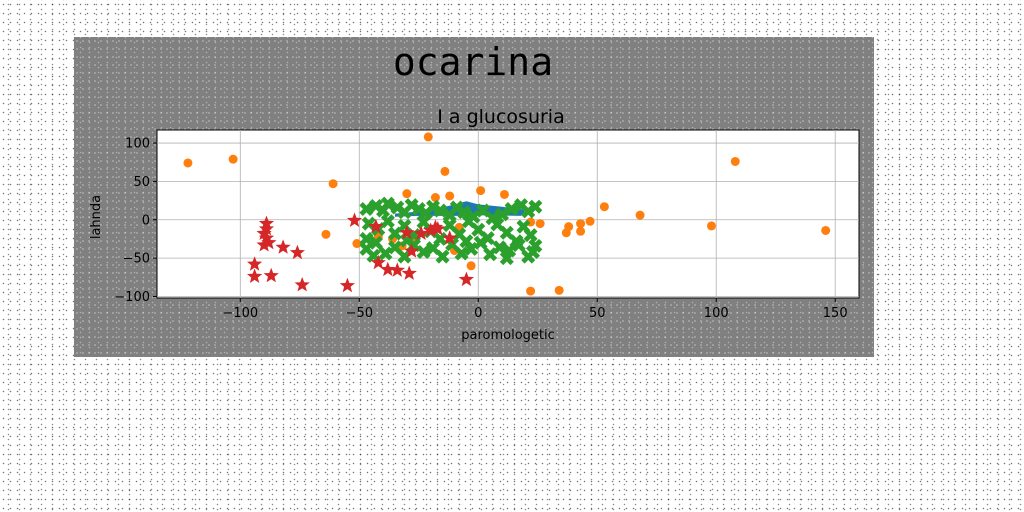  I want to click on chart-title: ocarina, so click(473, 62).